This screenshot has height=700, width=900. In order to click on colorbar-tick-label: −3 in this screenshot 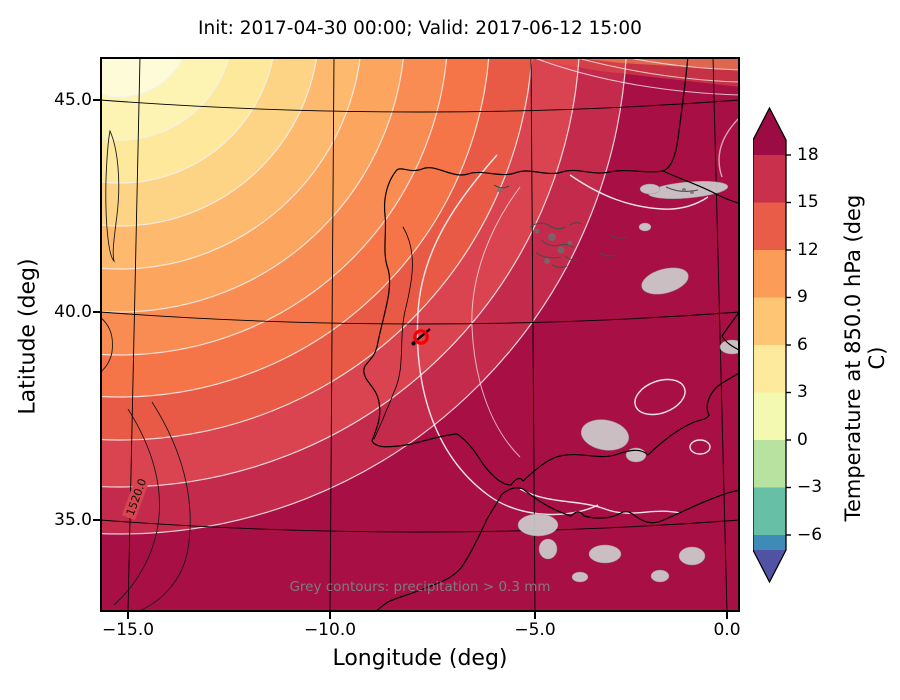, I will do `click(810, 487)`.